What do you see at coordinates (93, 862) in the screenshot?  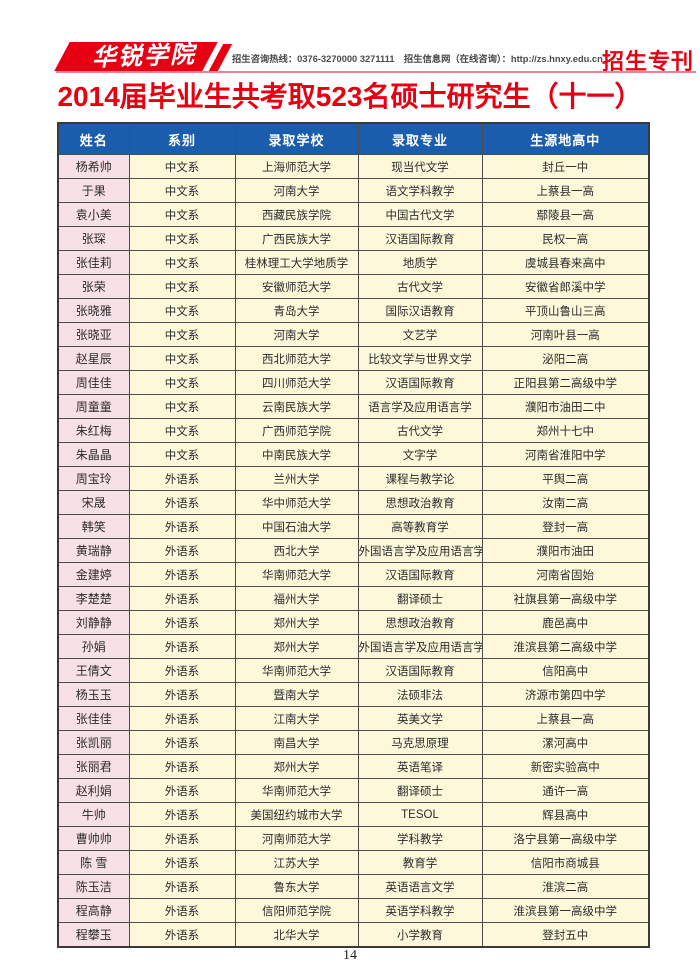 I see `student-name-cell: 陈 雪` at bounding box center [93, 862].